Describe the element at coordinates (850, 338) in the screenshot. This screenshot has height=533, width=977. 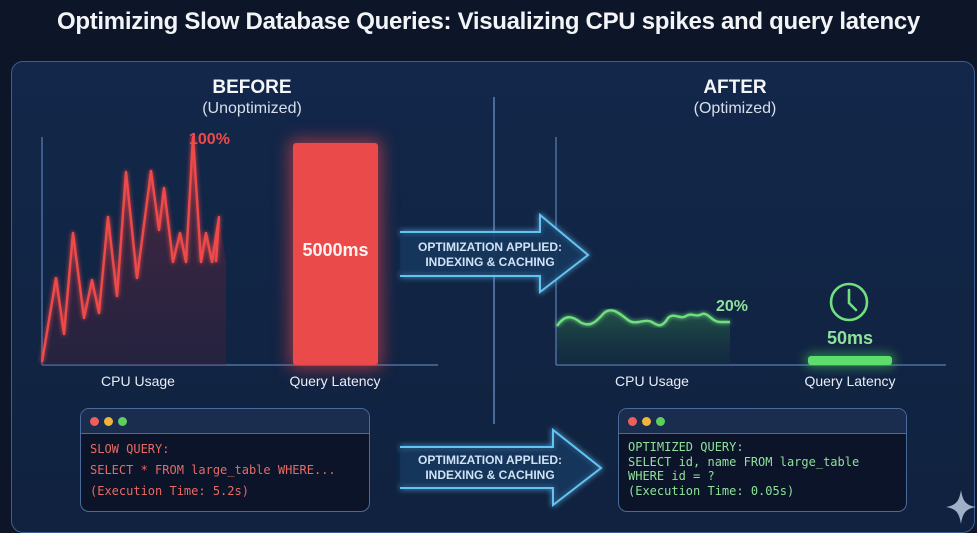
I see `after-latency-value: 50ms` at that location.